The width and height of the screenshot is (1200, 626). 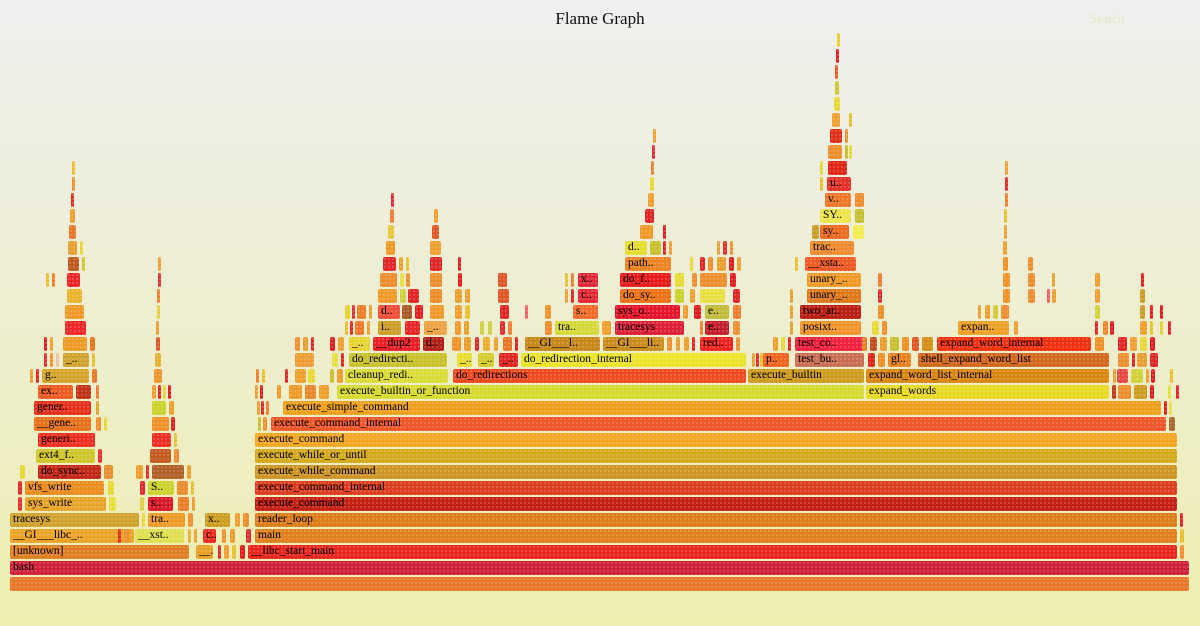 What do you see at coordinates (717, 328) in the screenshot?
I see `frame: e..` at bounding box center [717, 328].